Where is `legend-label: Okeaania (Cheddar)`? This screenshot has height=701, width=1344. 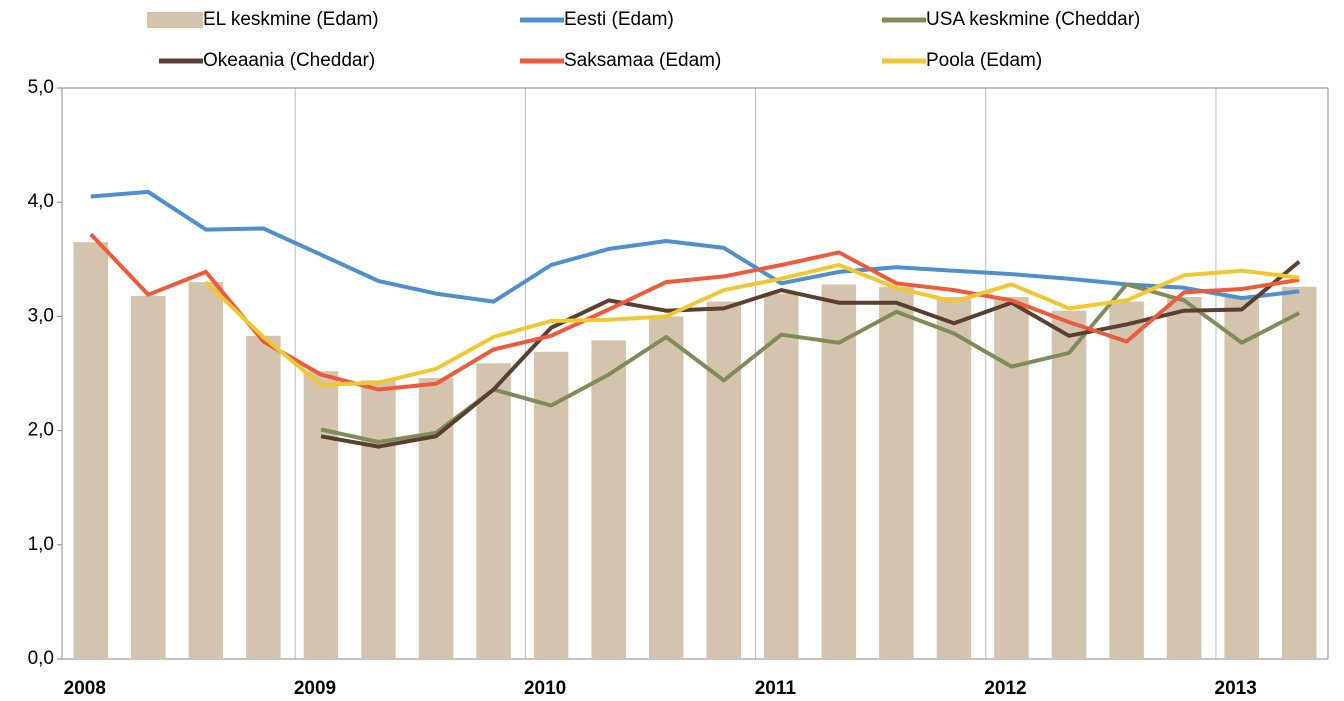 legend-label: Okeaania (Cheddar) is located at coordinates (289, 60).